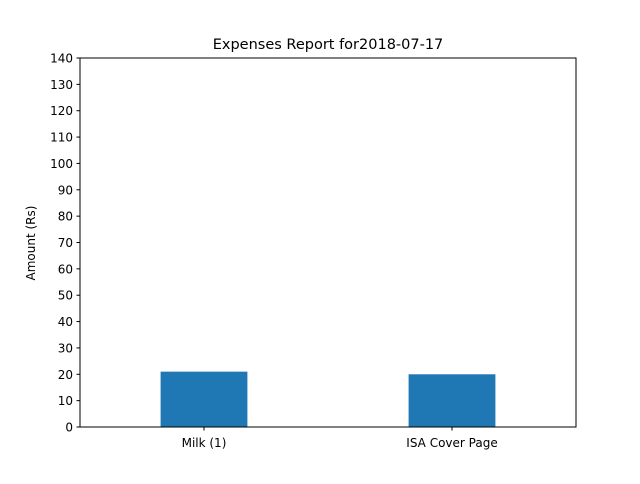  Describe the element at coordinates (61, 138) in the screenshot. I see `y-tick-label: 110` at that location.